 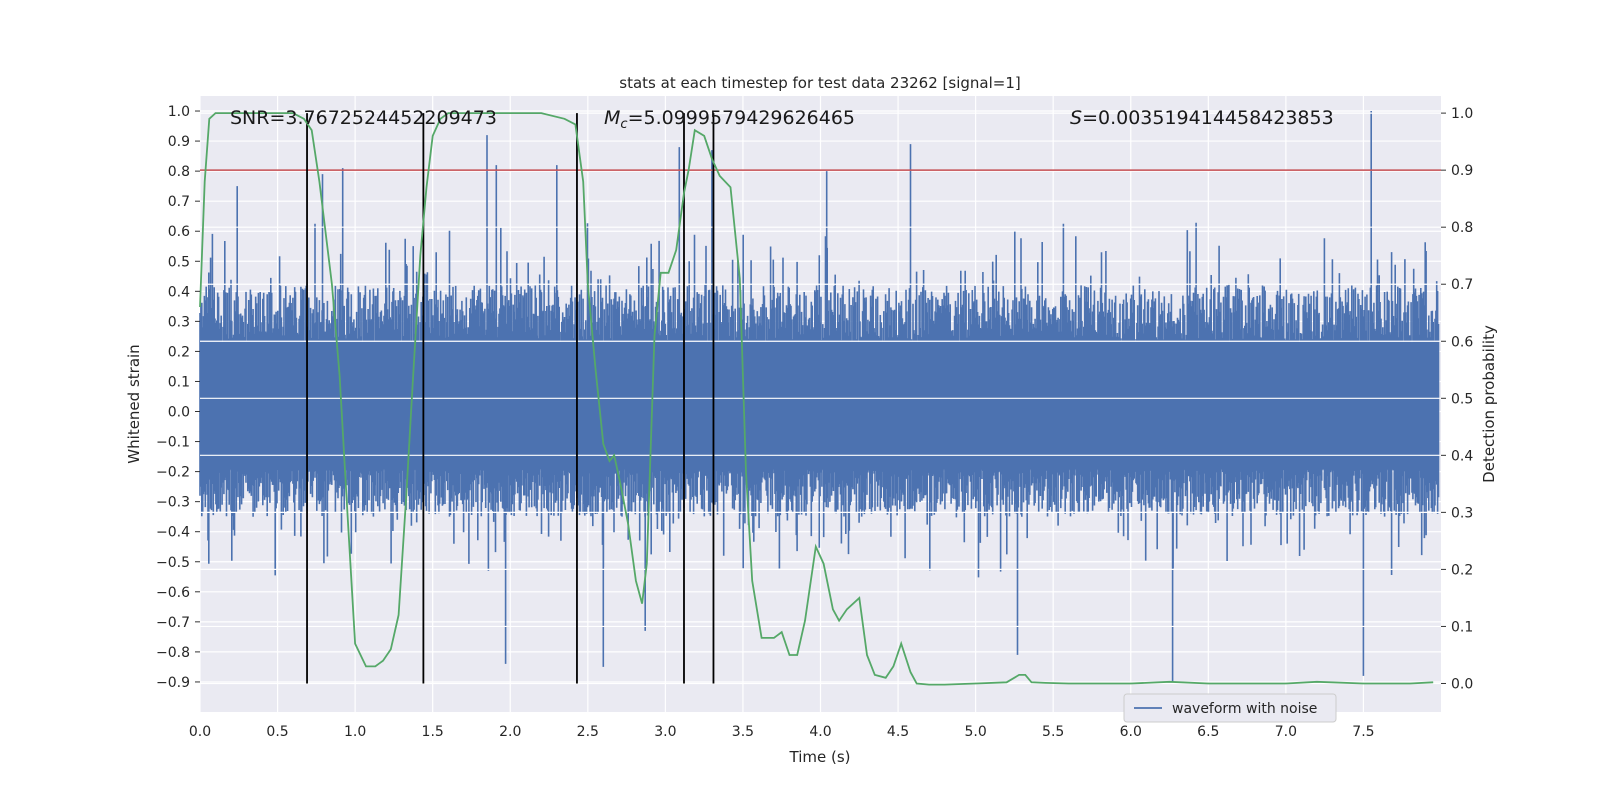 What do you see at coordinates (179, 172) in the screenshot?
I see `y-tick-label: 0.8` at bounding box center [179, 172].